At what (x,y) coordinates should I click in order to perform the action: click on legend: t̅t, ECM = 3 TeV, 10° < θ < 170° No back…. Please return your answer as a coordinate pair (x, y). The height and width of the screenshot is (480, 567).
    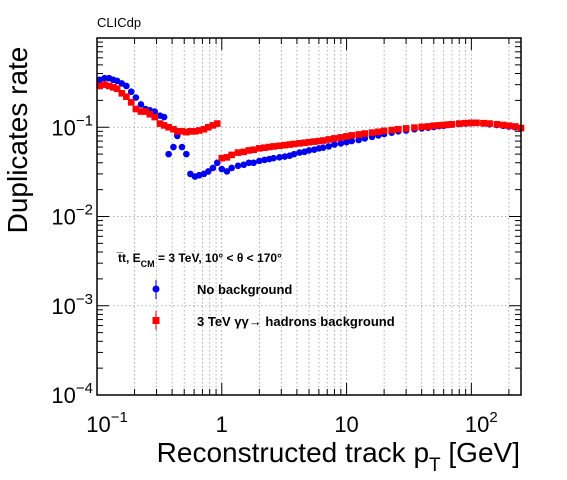
    Looking at the image, I should click on (255, 290).